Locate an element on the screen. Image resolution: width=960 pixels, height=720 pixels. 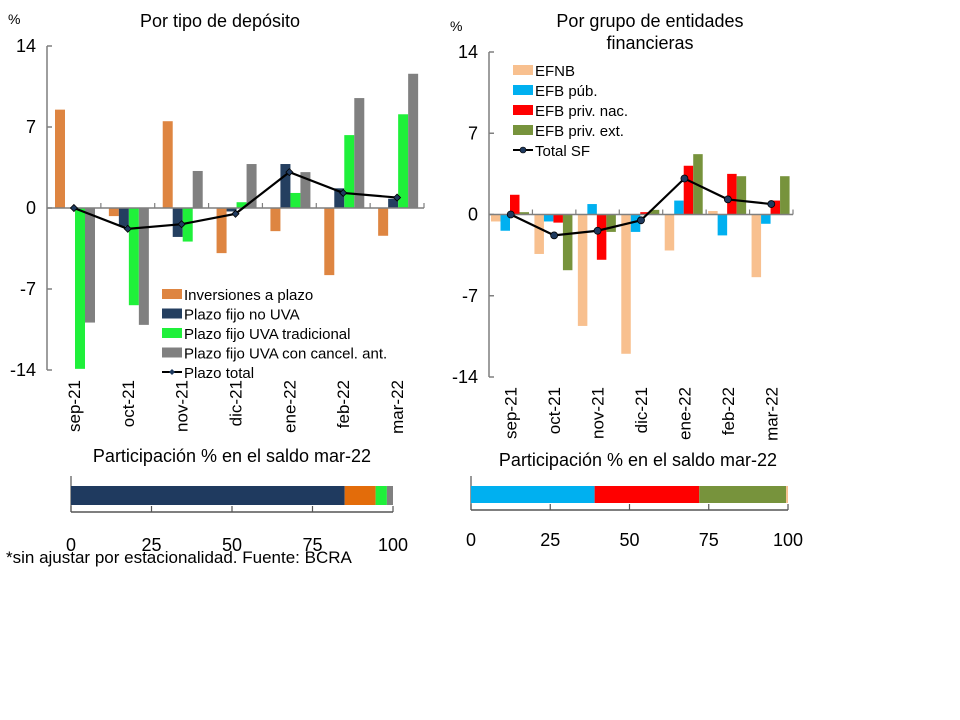
bar-plazo-fijo-uva-con-cancel-ant--nov-21 is located at coordinates (197, 189).